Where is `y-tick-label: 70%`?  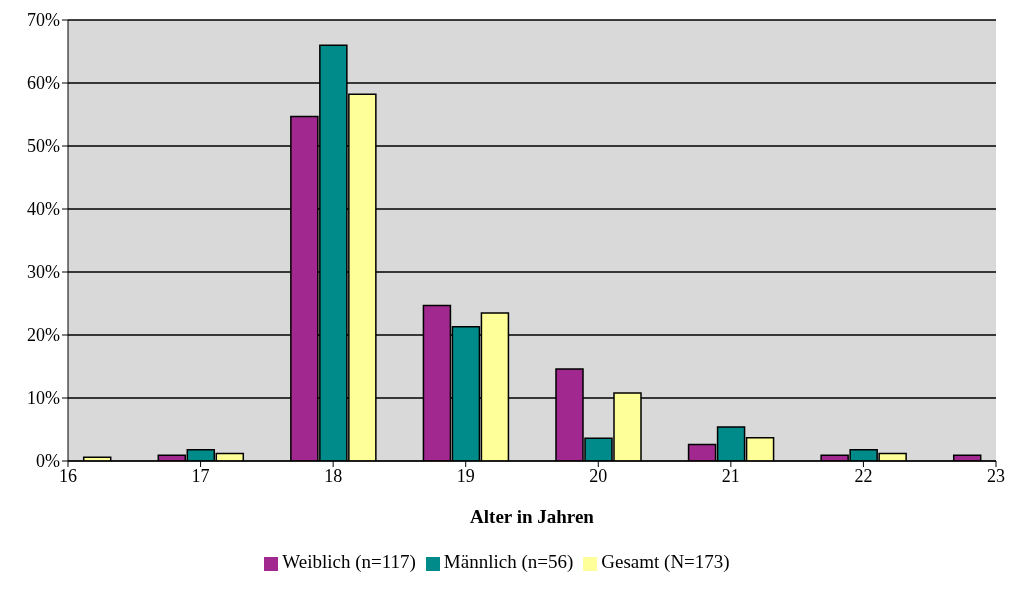
y-tick-label: 70% is located at coordinates (43, 20).